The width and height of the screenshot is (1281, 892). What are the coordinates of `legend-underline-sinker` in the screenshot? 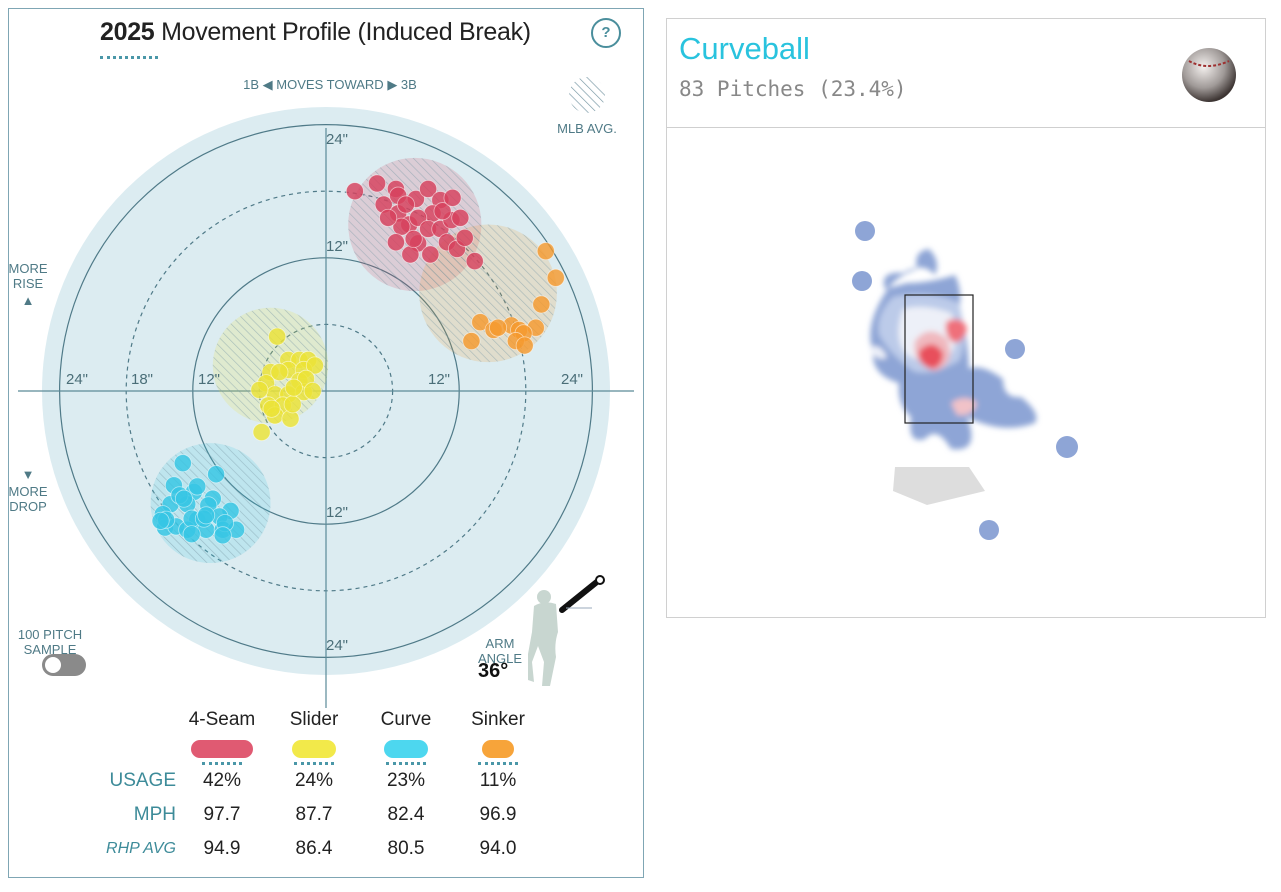 It's located at (498, 763).